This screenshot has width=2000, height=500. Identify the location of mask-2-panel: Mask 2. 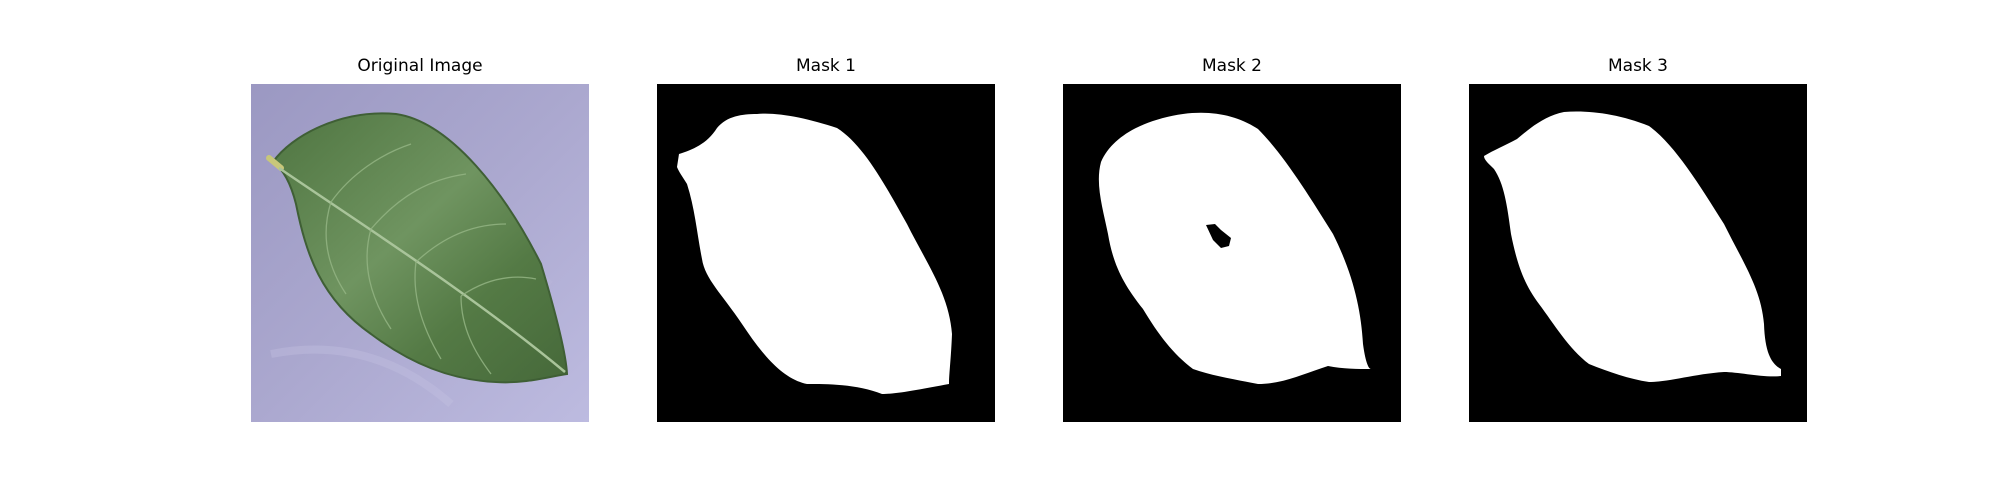
(1232, 239).